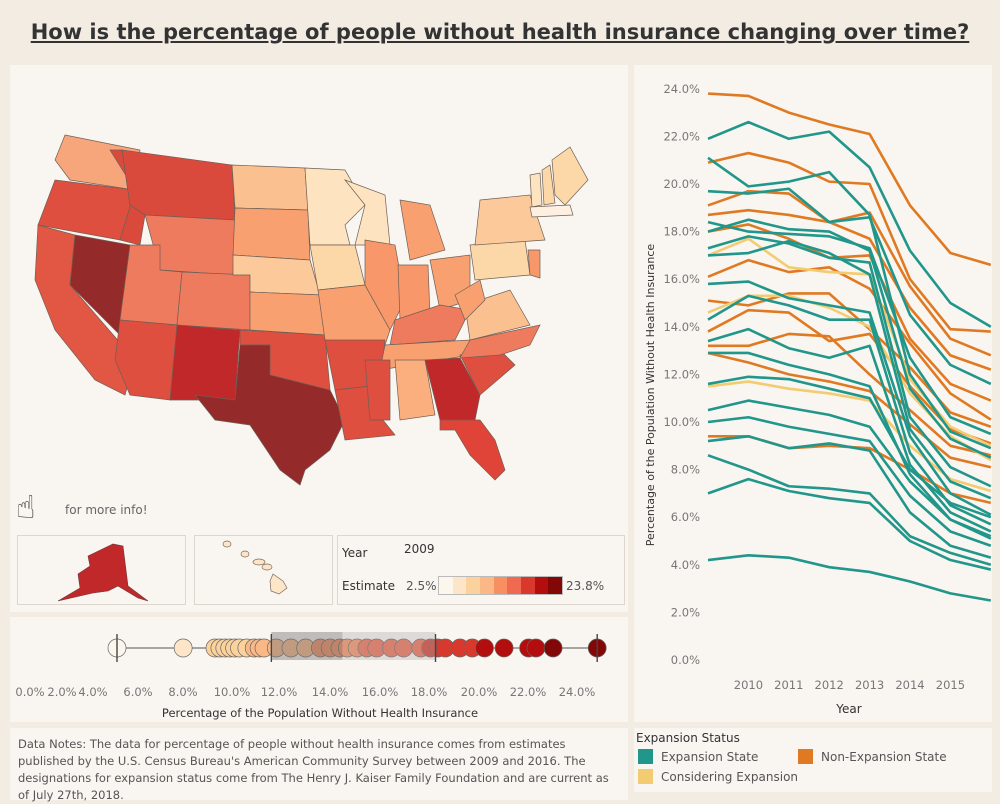  Describe the element at coordinates (472, 450) in the screenshot. I see `state-FL` at that location.